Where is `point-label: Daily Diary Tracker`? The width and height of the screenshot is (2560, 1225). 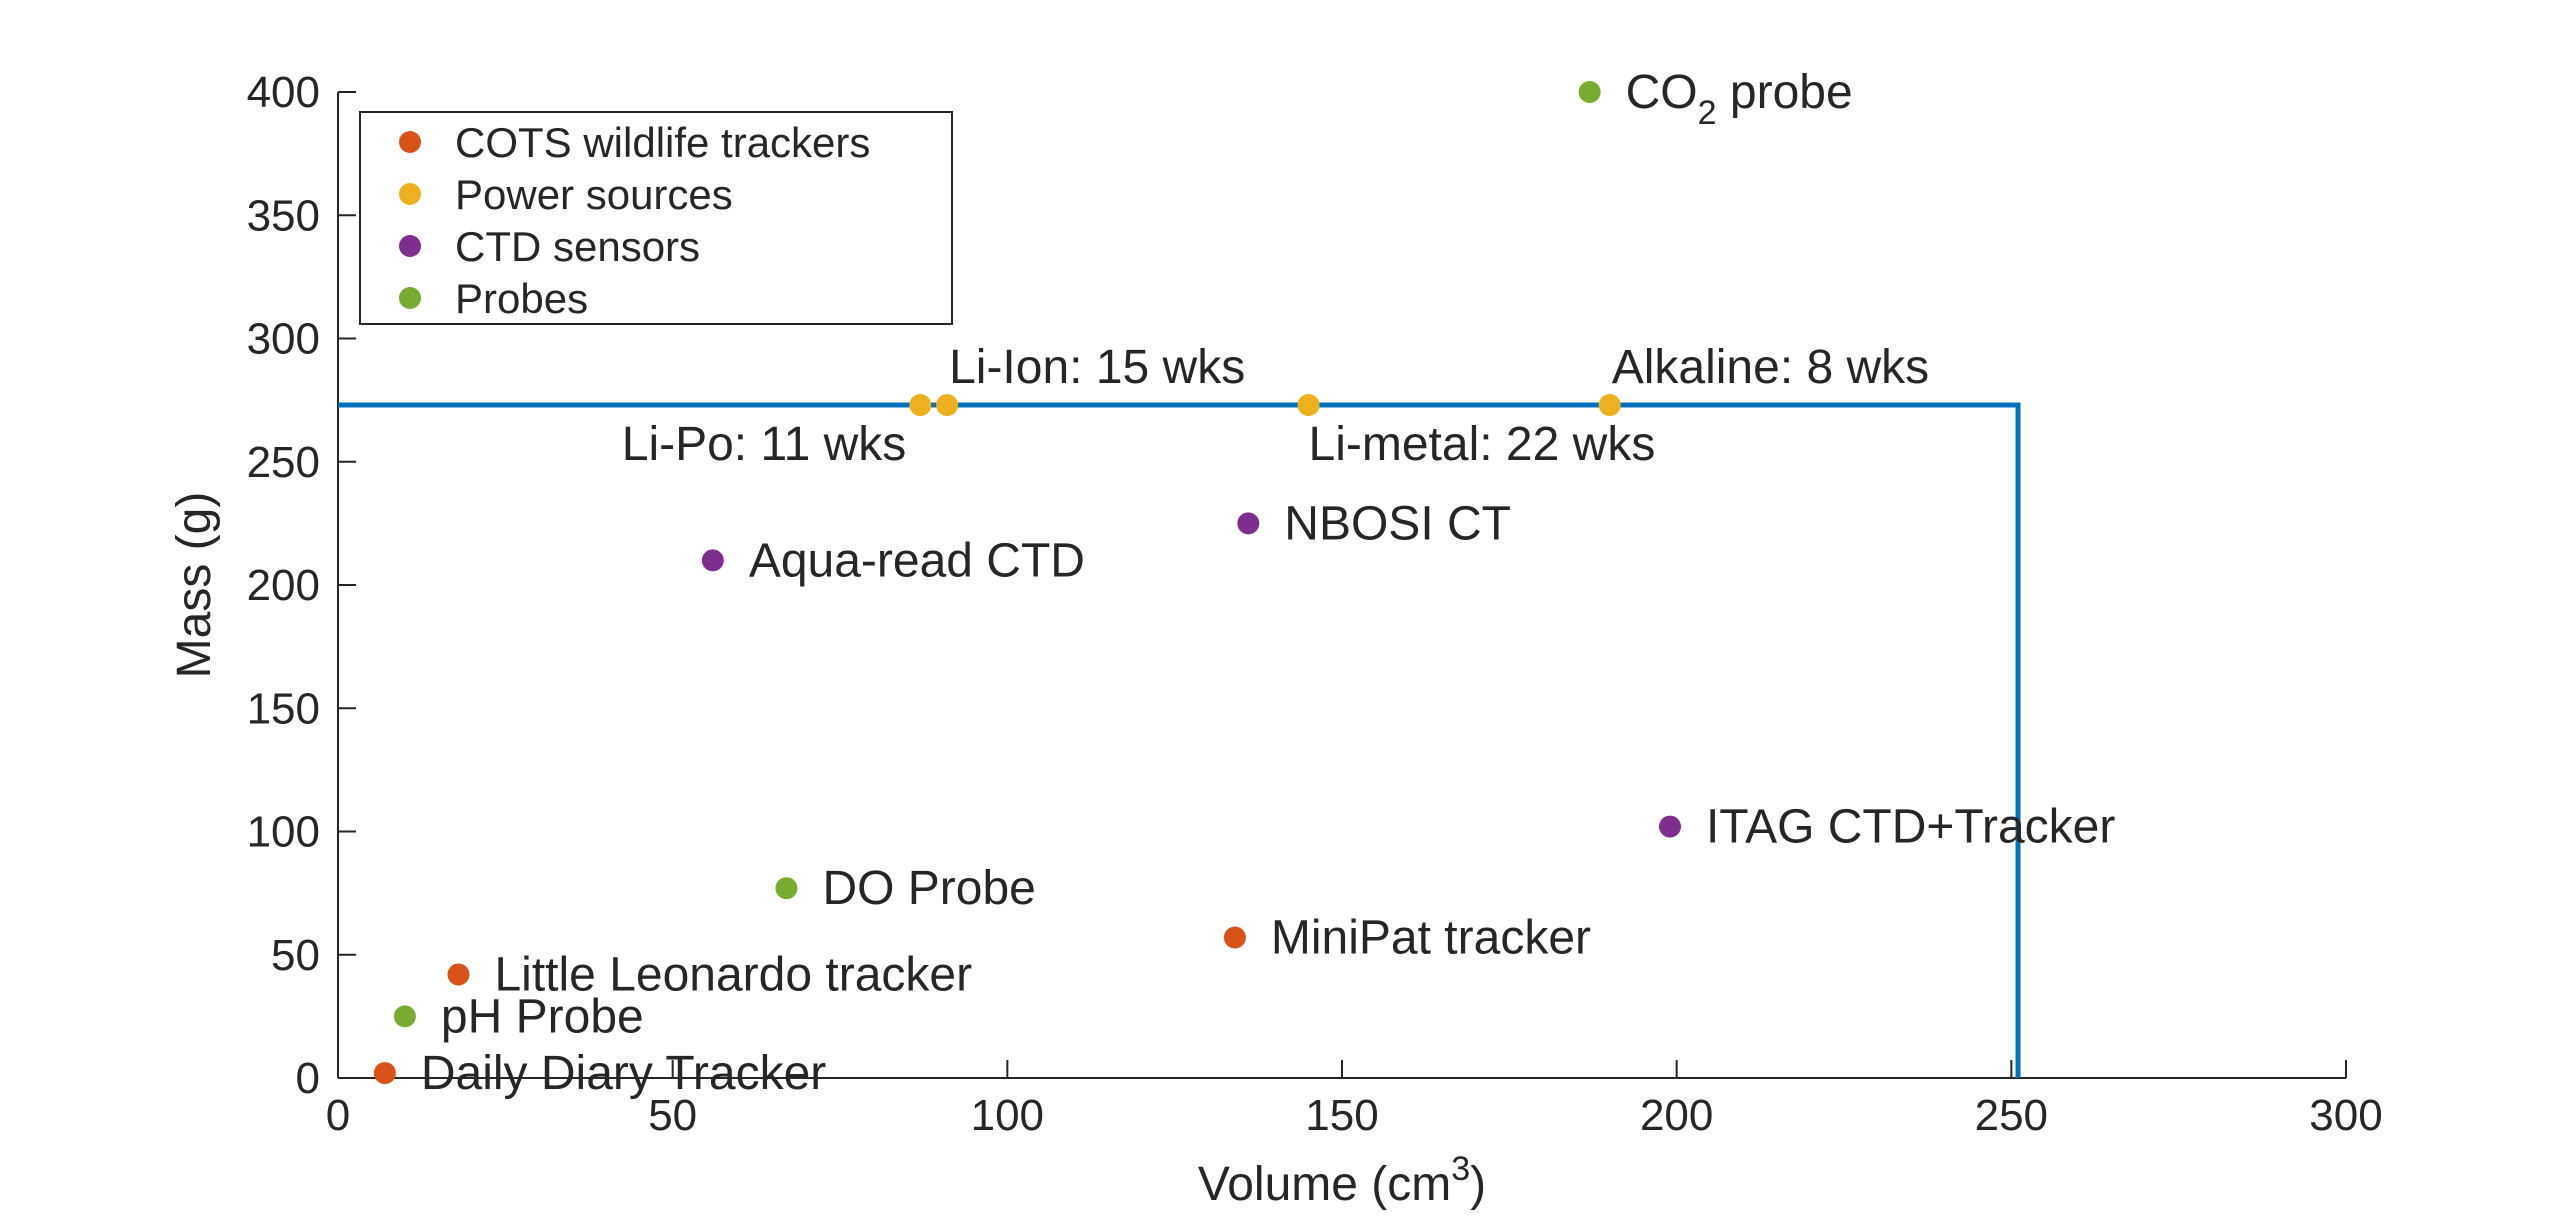 point-label: Daily Diary Tracker is located at coordinates (623, 1073).